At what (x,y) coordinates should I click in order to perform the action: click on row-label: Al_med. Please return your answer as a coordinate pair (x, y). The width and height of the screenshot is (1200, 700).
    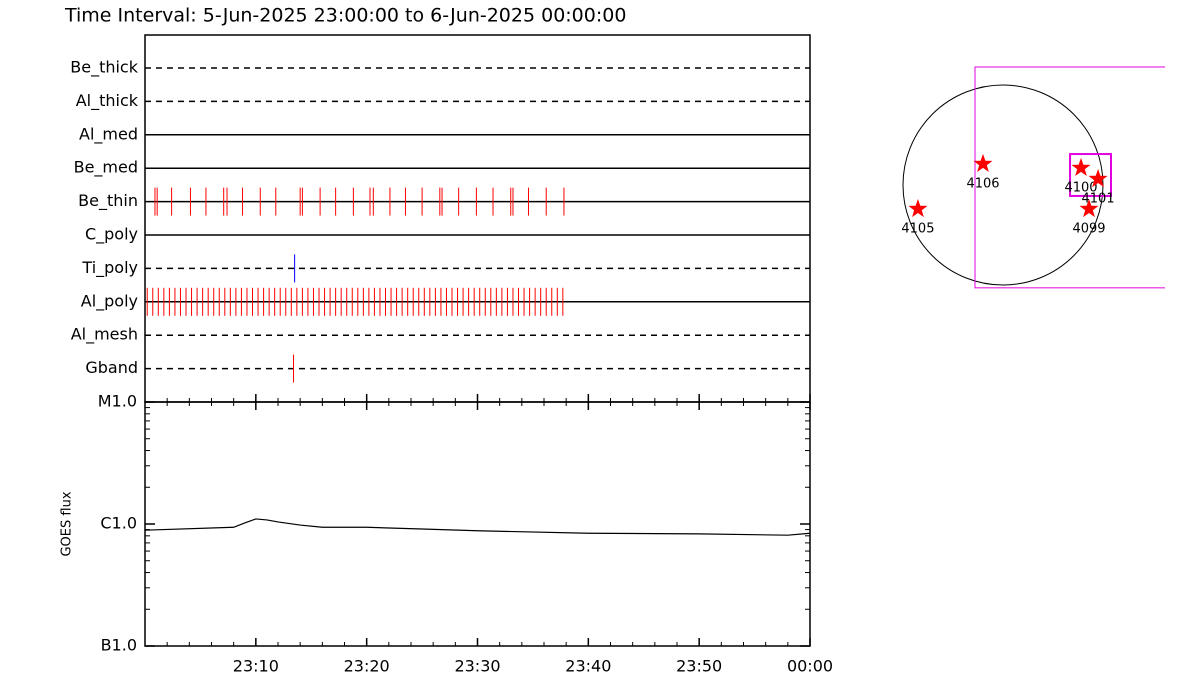
    Looking at the image, I should click on (108, 134).